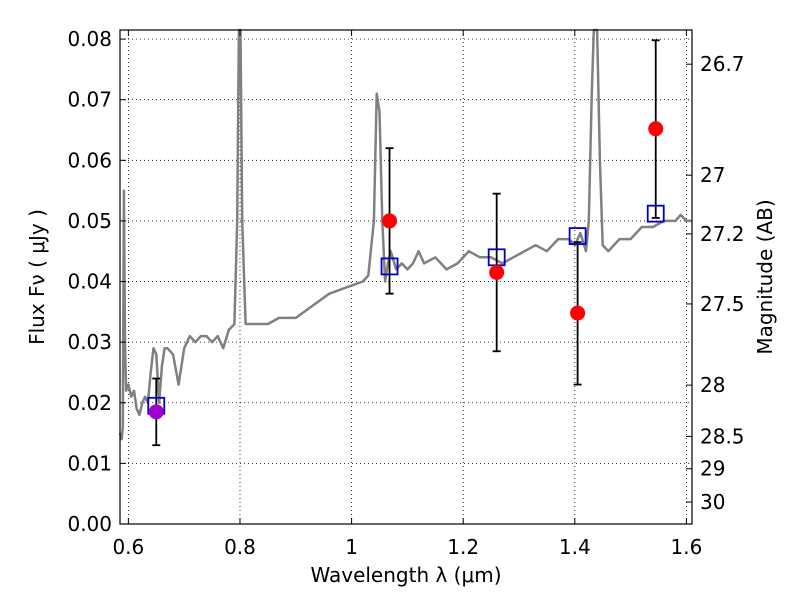  What do you see at coordinates (405, 575) in the screenshot?
I see `x-axis-title: Wavelength λ (μm)` at bounding box center [405, 575].